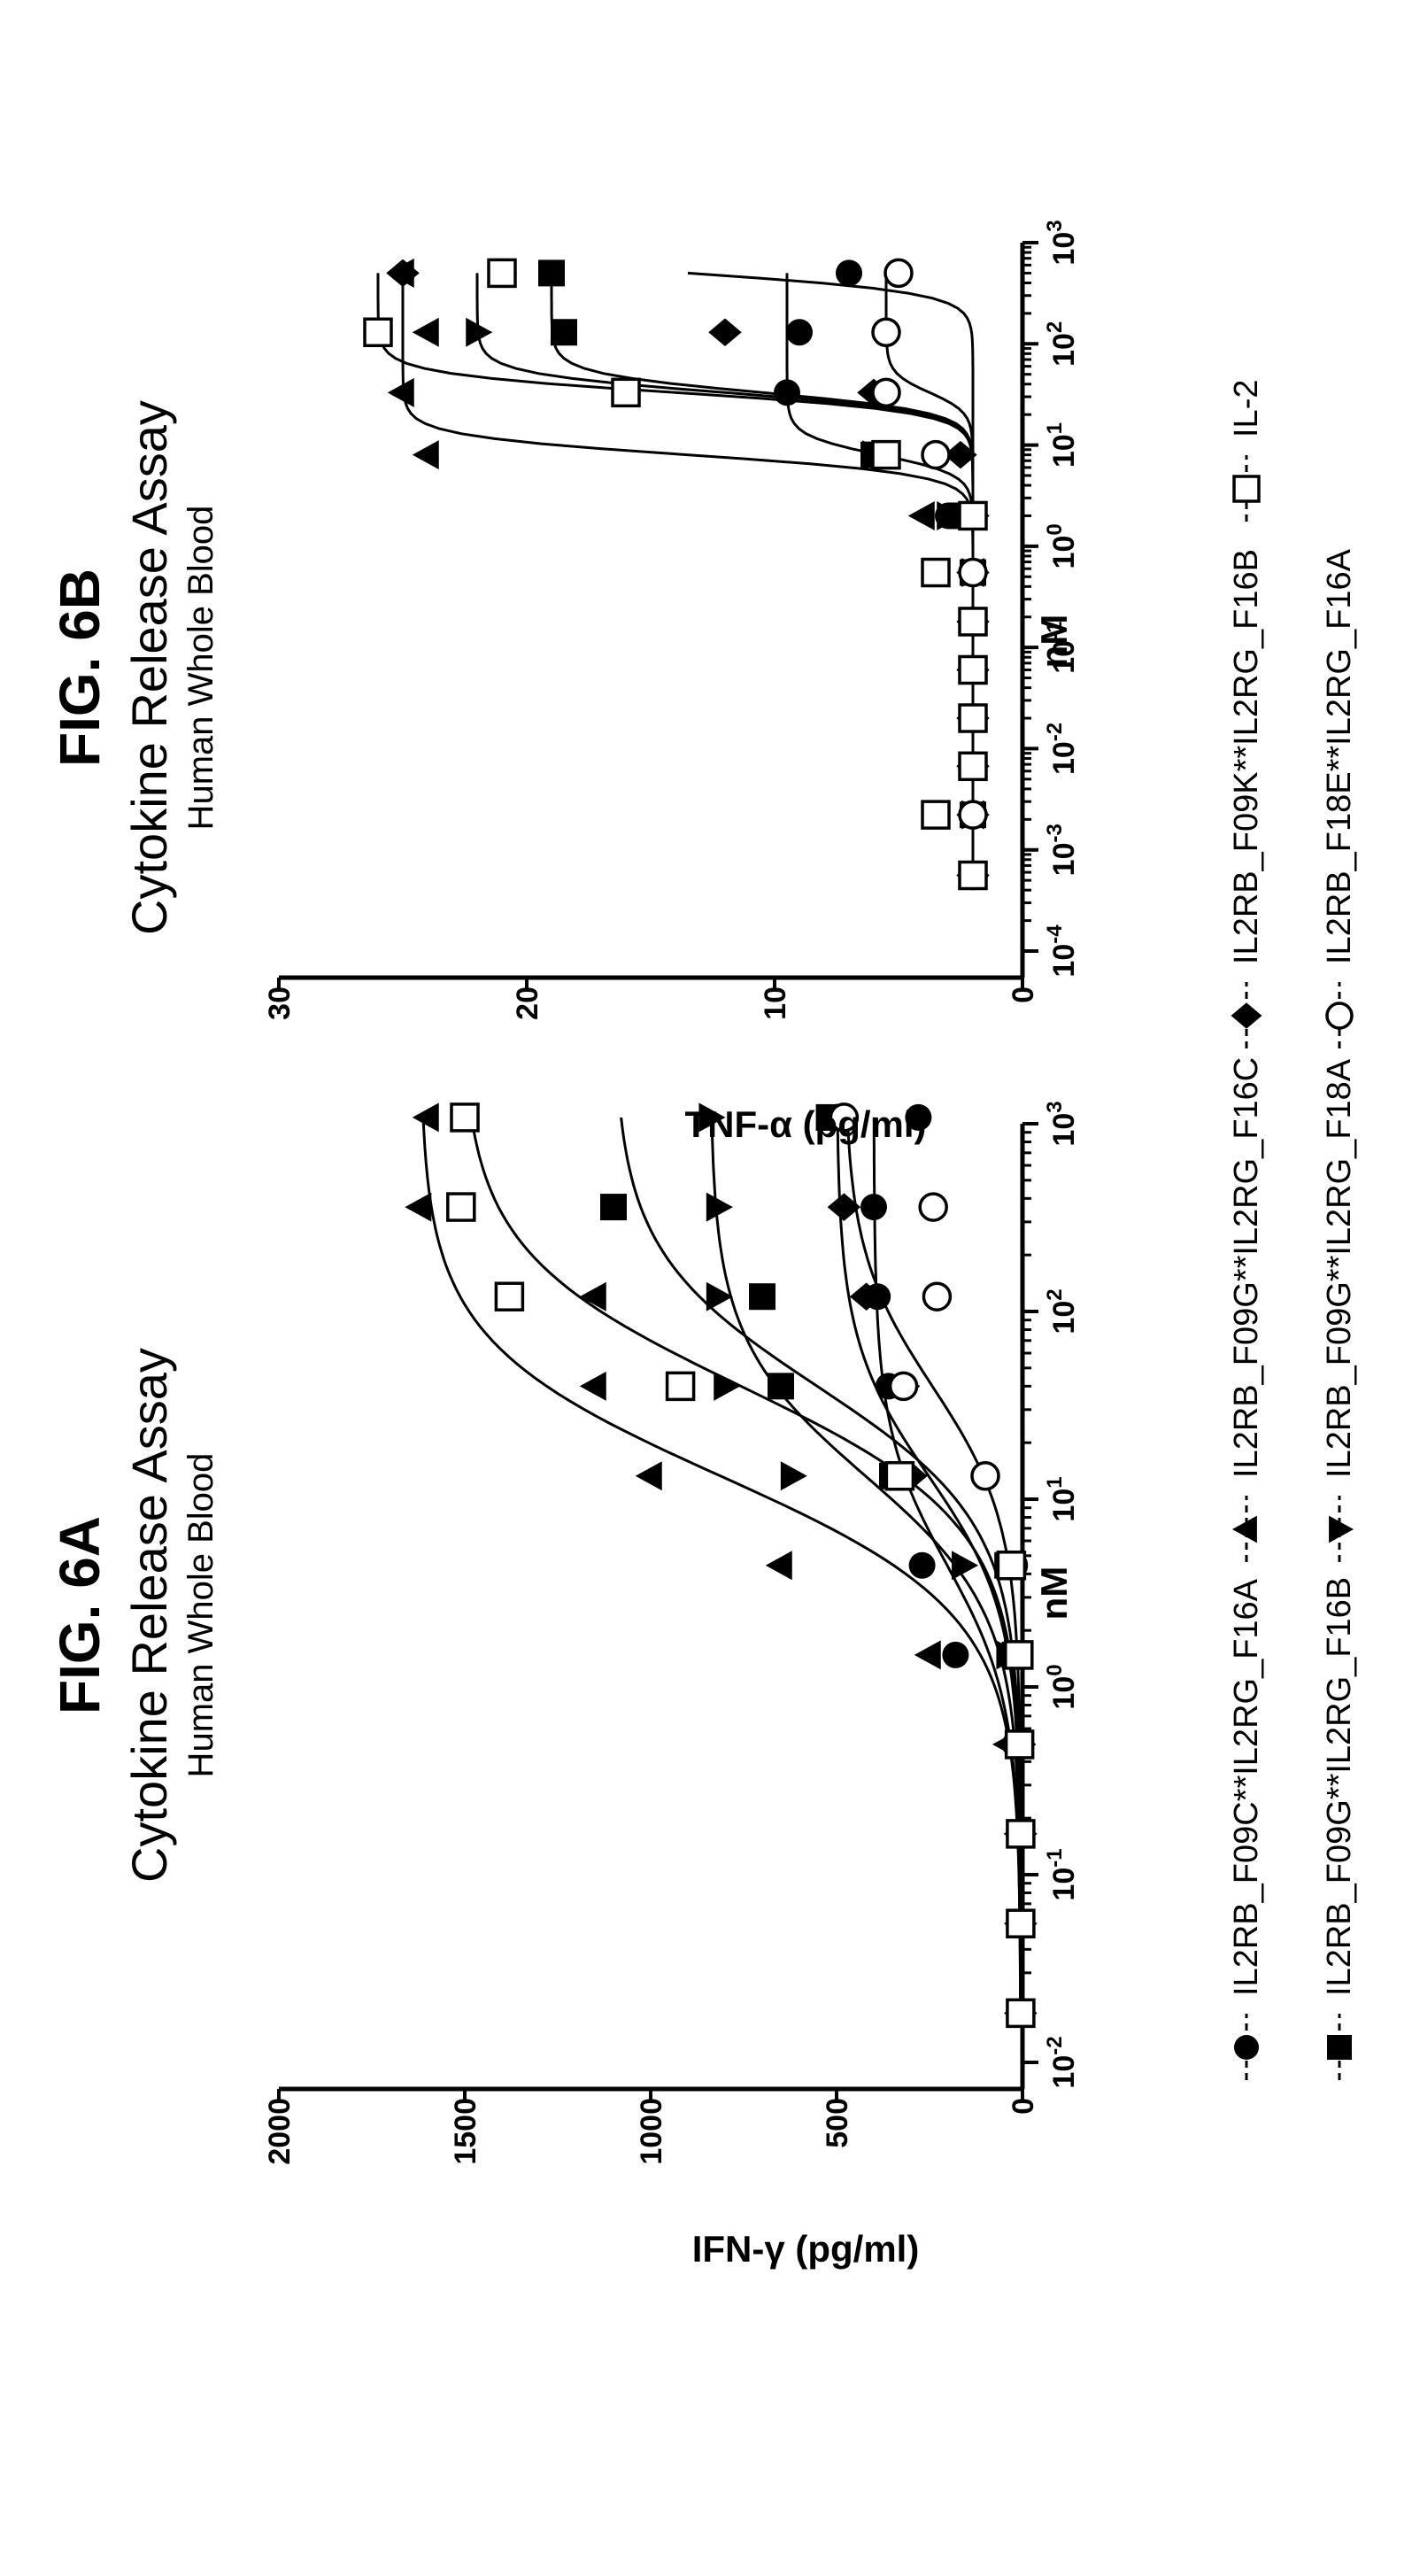 The image size is (1412, 2576). What do you see at coordinates (200, 1615) in the screenshot?
I see `fig-6a-subtitle: Human Whole Blood` at bounding box center [200, 1615].